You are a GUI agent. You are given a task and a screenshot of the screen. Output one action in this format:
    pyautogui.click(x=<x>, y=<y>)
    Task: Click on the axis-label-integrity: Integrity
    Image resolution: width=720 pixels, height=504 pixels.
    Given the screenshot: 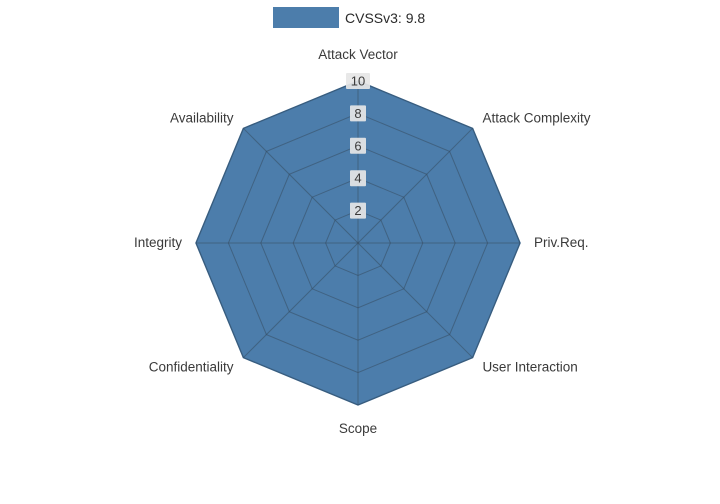 What is the action you would take?
    pyautogui.click(x=158, y=242)
    